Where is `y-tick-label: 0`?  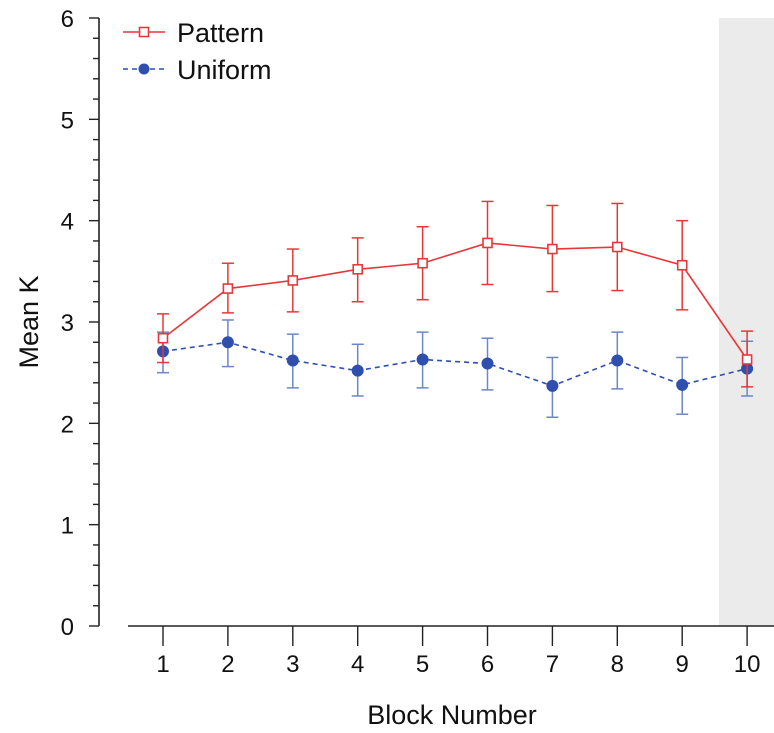
y-tick-label: 0 is located at coordinates (67, 627).